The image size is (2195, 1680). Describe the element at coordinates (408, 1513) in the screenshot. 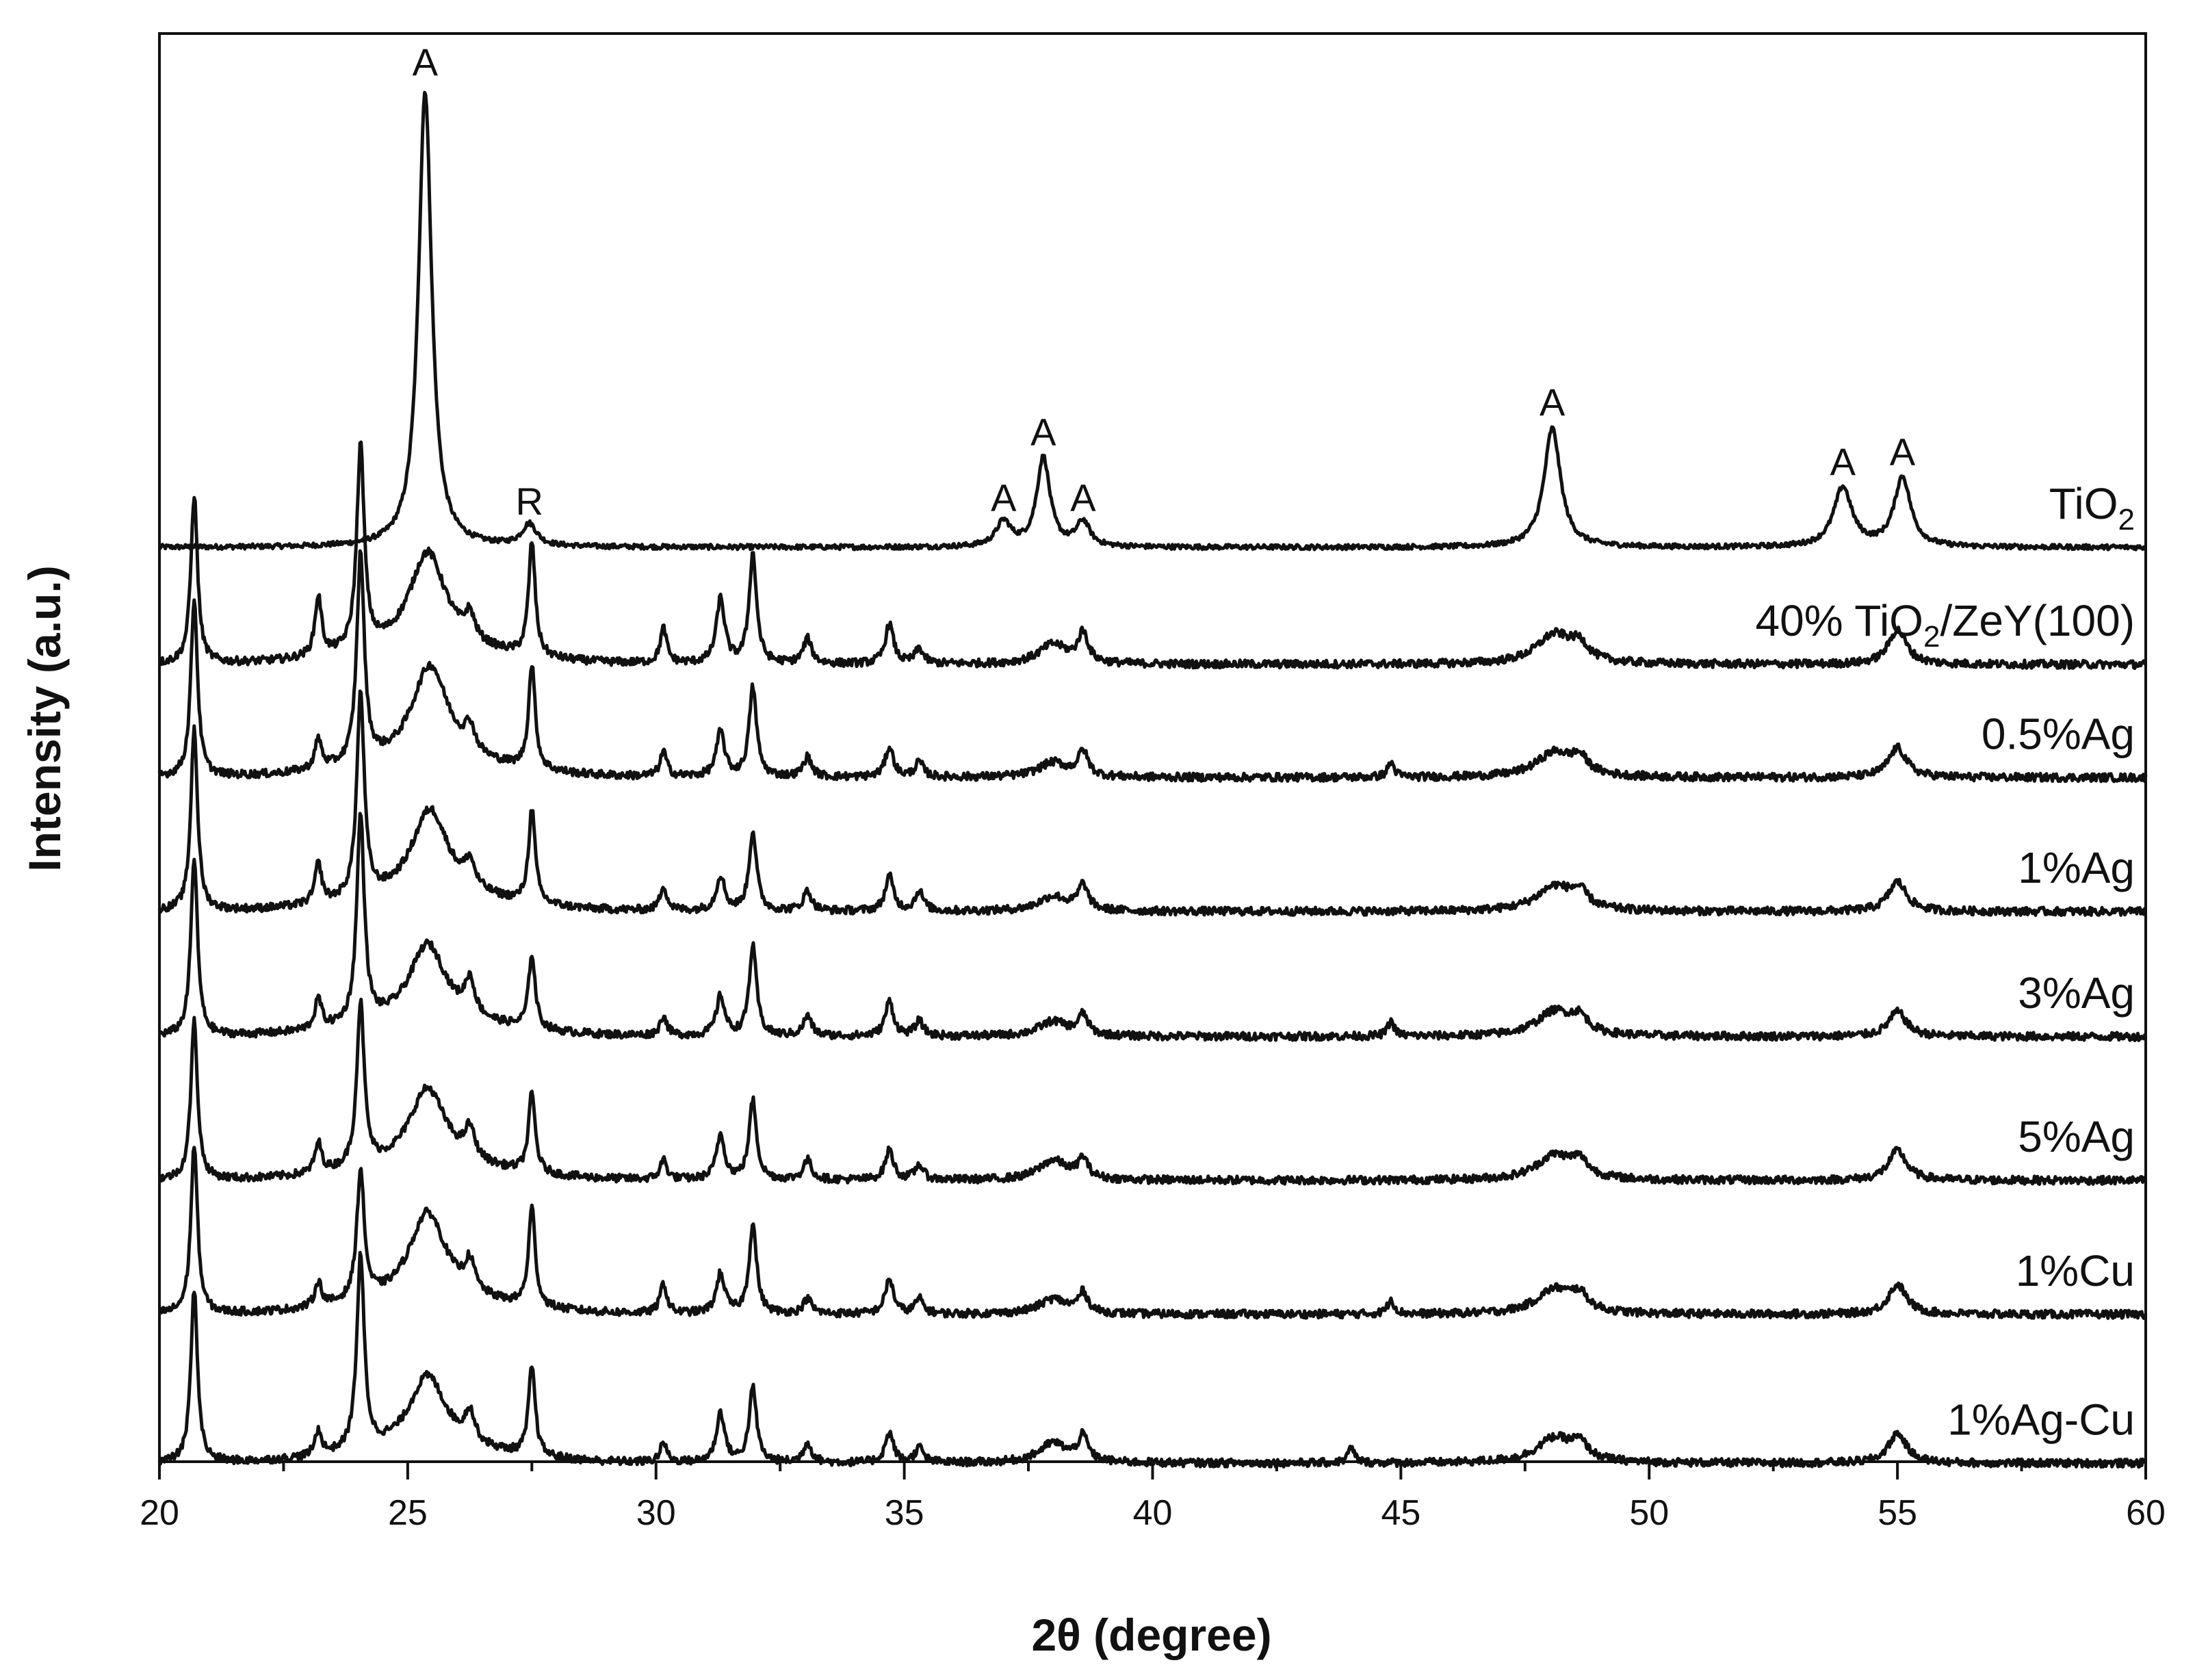

I see `x-tick-label: 25` at that location.